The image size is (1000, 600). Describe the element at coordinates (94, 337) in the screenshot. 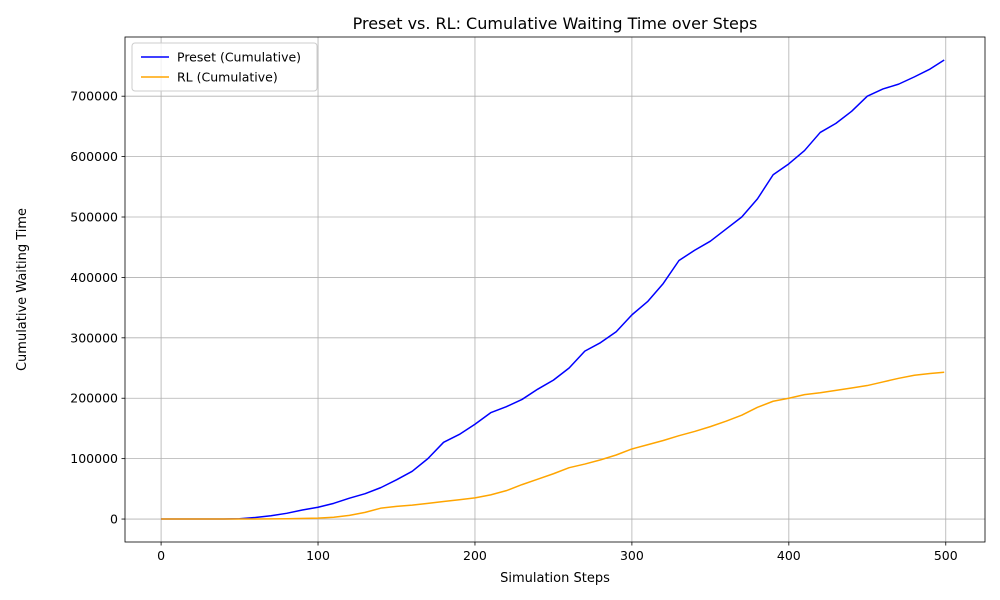

I see `y-tick-label: 300000` at that location.